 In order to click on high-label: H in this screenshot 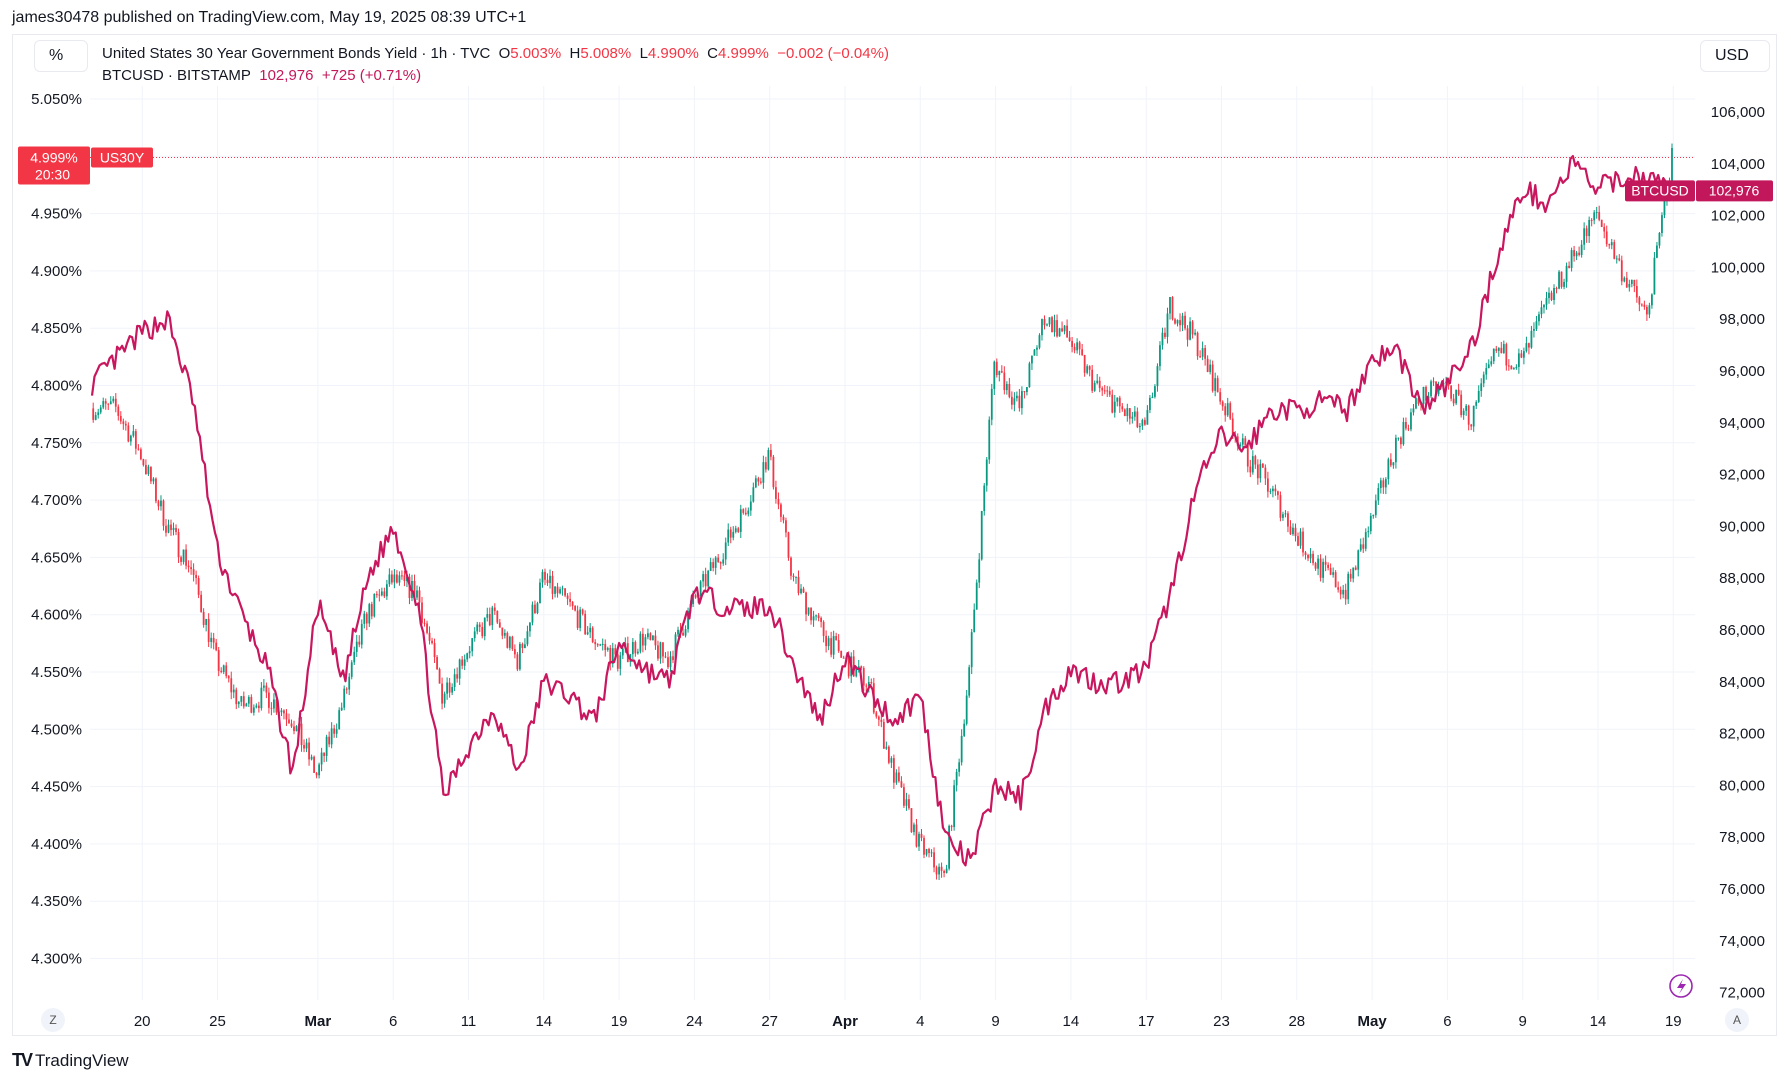, I will do `click(575, 53)`.